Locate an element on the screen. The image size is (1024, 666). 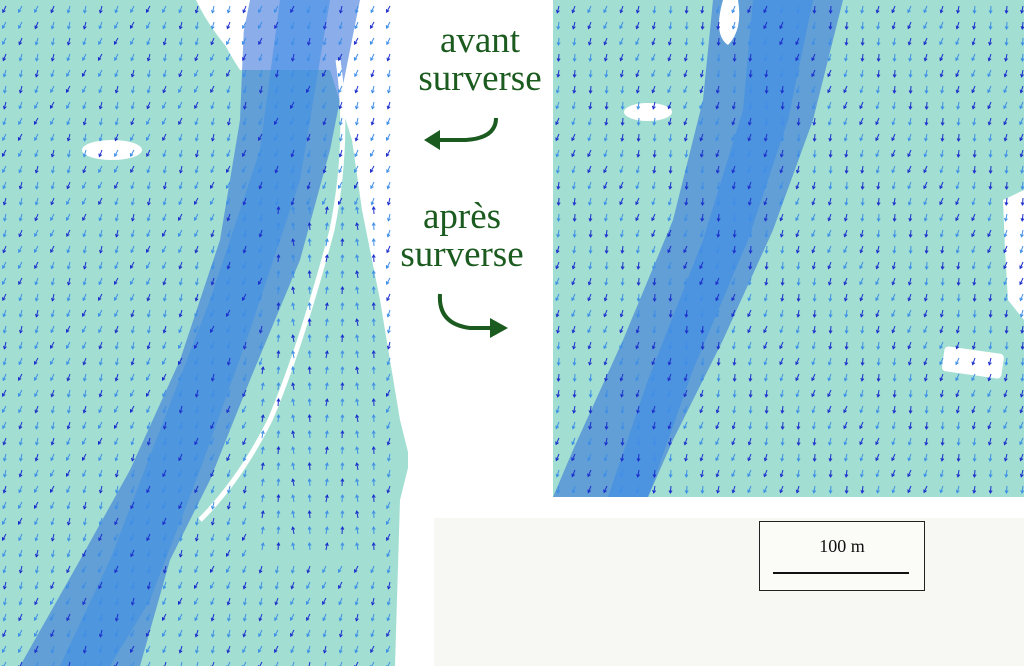
bank-right-top is located at coordinates (384, 60).